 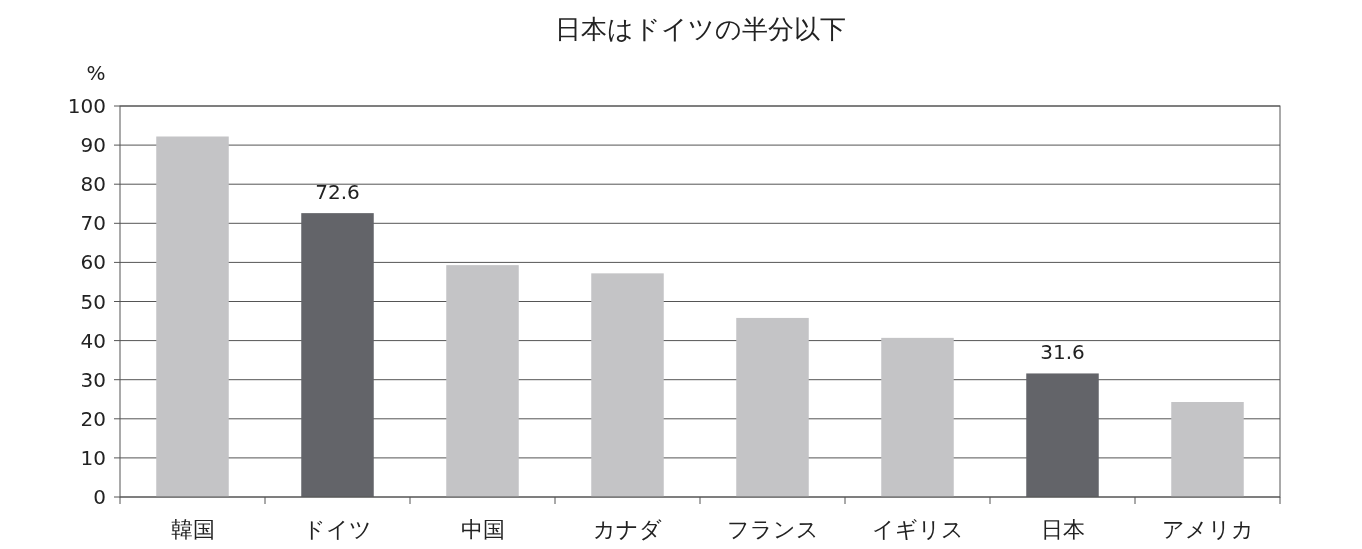 What do you see at coordinates (337, 192) in the screenshot?
I see `data-label: 72.6` at bounding box center [337, 192].